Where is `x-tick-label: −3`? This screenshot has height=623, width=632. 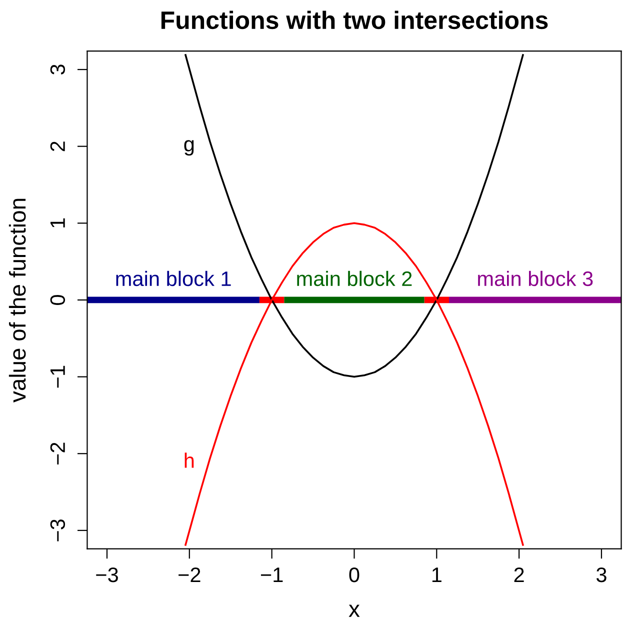
x-tick-label: −3 is located at coordinates (107, 574).